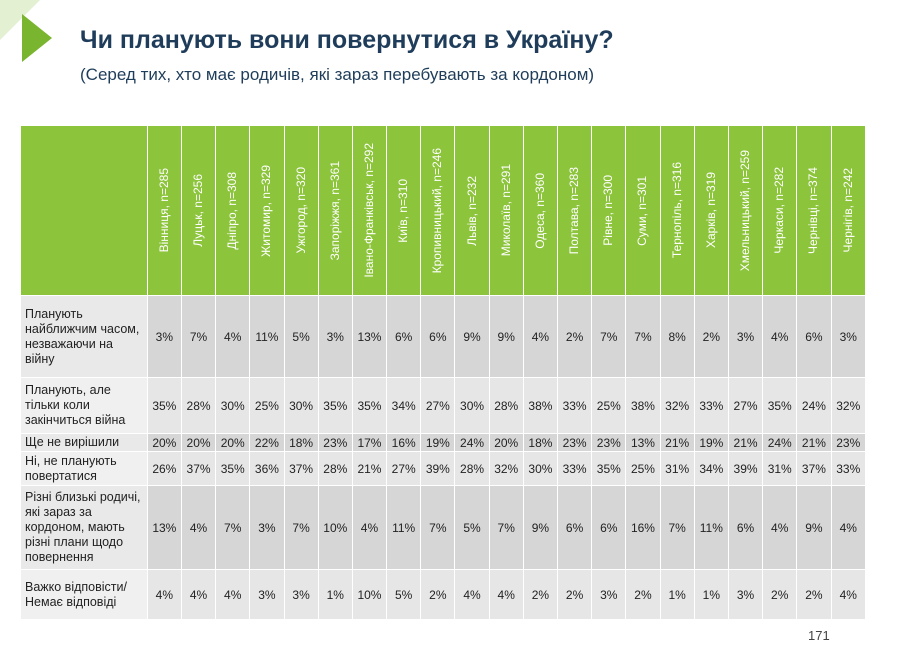 This screenshot has width=900, height=658. I want to click on table-cell: 23%, so click(574, 442).